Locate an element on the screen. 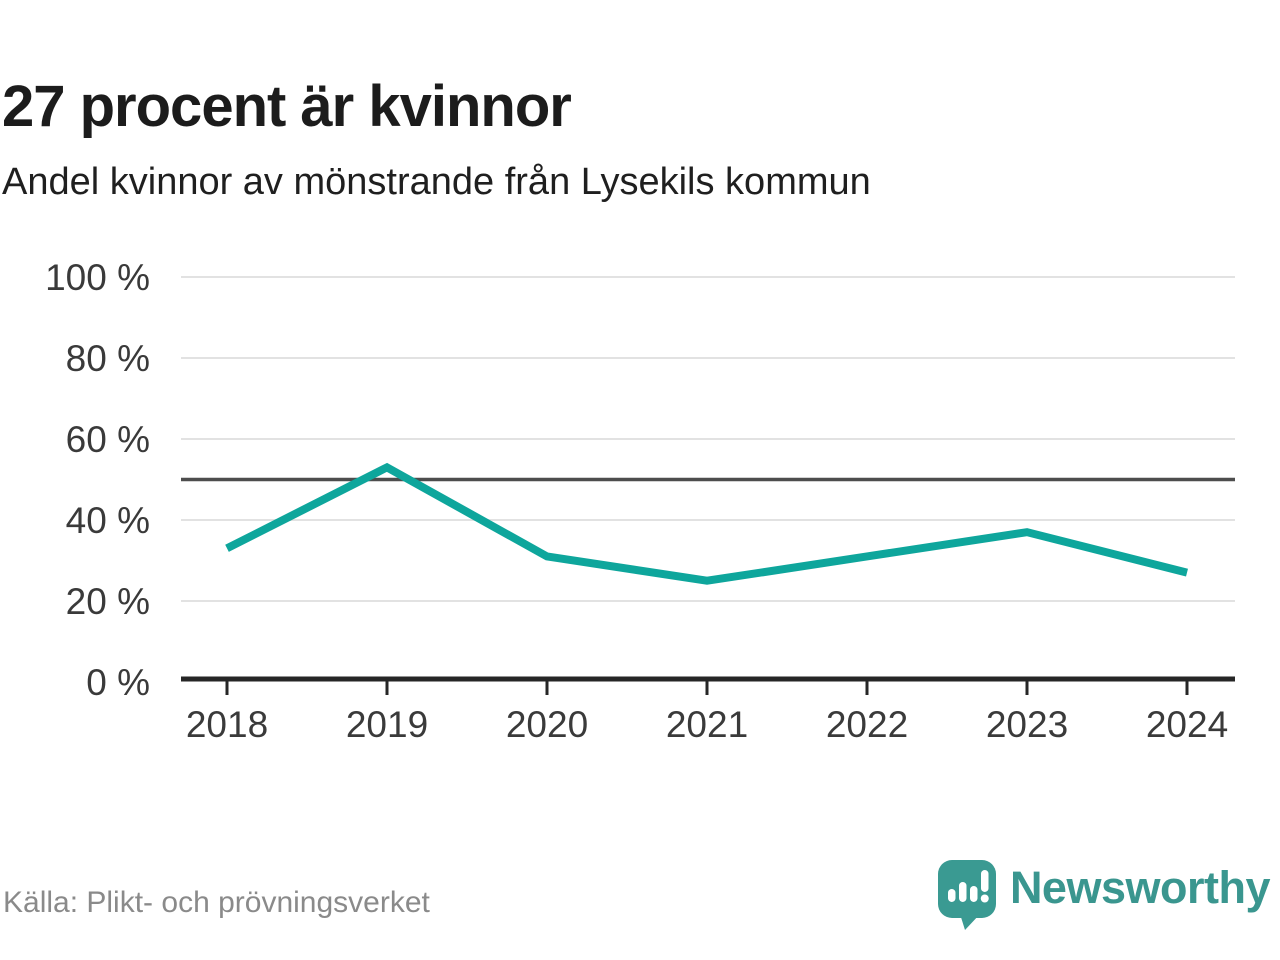 The width and height of the screenshot is (1280, 960). x-tick-label: 2020 is located at coordinates (547, 724).